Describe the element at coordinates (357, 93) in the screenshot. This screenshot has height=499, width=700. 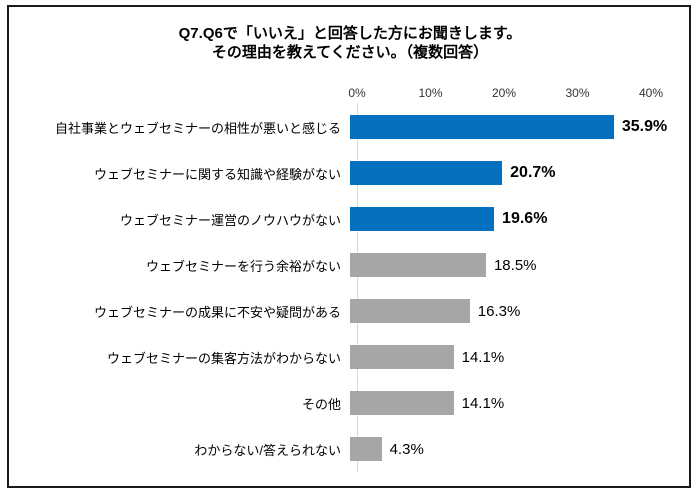
I see `x-axis-tick-label: 0%` at that location.